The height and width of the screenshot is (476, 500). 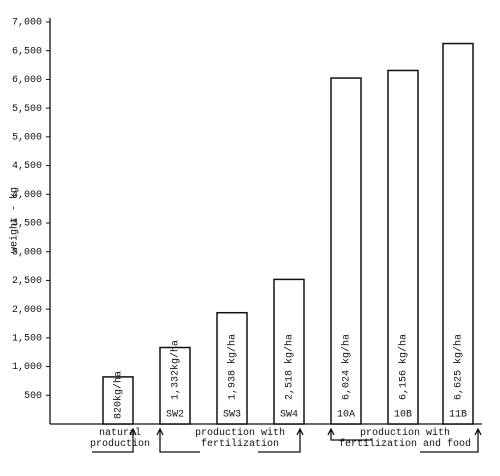 I want to click on x-tick-label: 10B, so click(x=403, y=415).